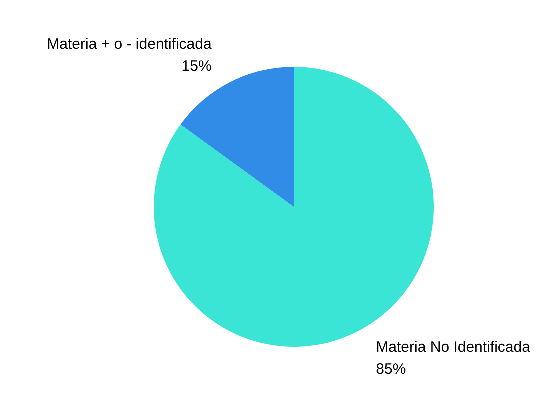  I want to click on data-label: 15%, so click(197, 67).